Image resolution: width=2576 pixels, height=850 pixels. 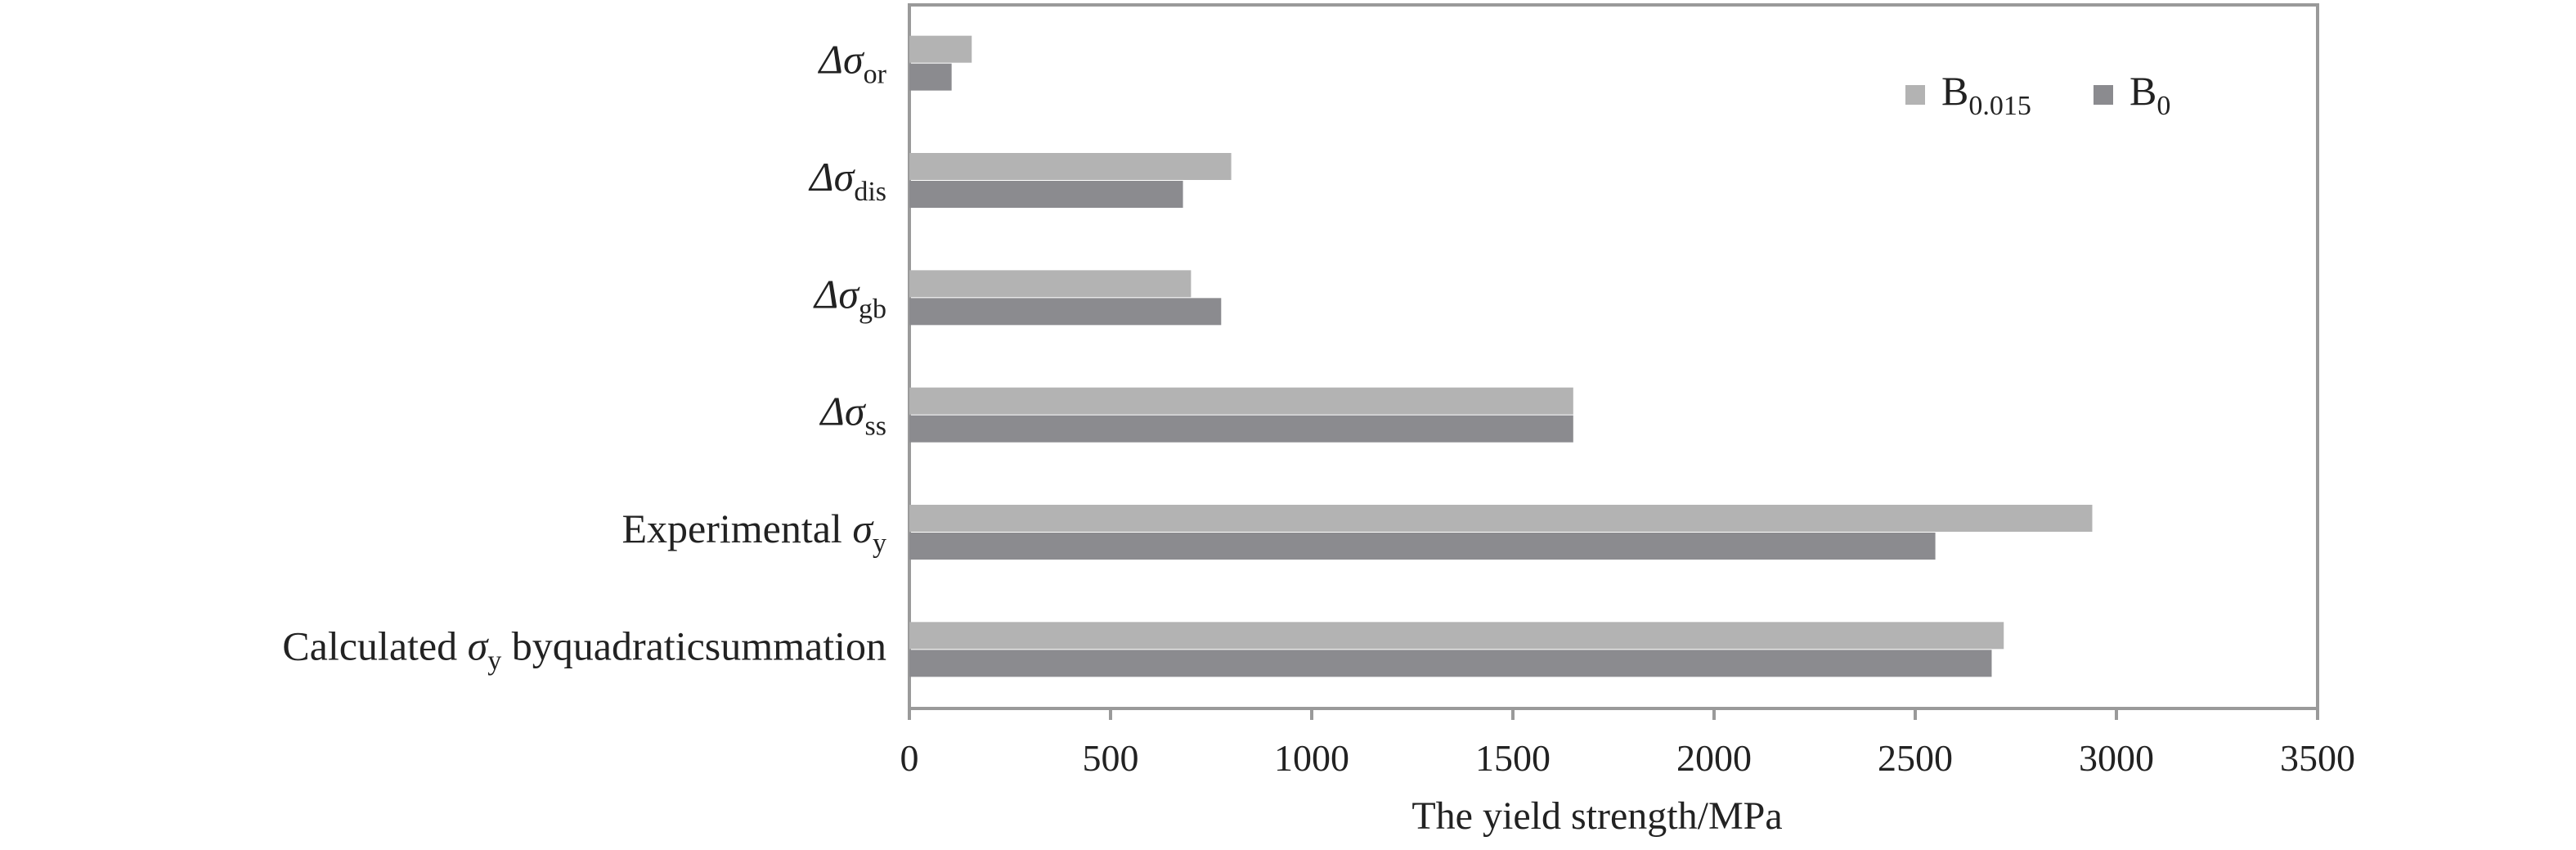 I want to click on x-tick-label: 1000, so click(x=1311, y=758).